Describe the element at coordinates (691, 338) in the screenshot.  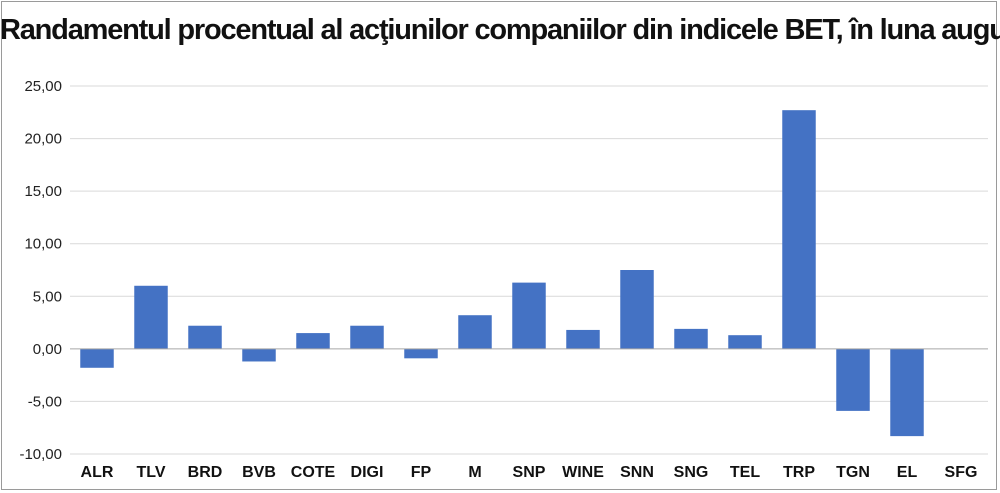
I see `bar-sng` at that location.